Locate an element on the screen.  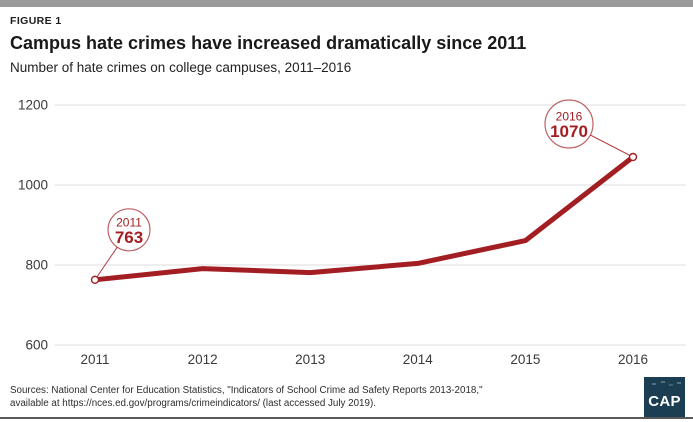
x-tick-label: 2015 is located at coordinates (525, 359).